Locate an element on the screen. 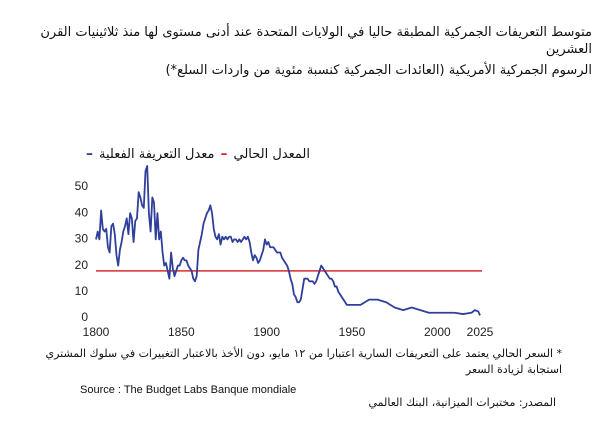 This screenshot has width=606, height=428. x-tick-label: 1800 is located at coordinates (96, 332).